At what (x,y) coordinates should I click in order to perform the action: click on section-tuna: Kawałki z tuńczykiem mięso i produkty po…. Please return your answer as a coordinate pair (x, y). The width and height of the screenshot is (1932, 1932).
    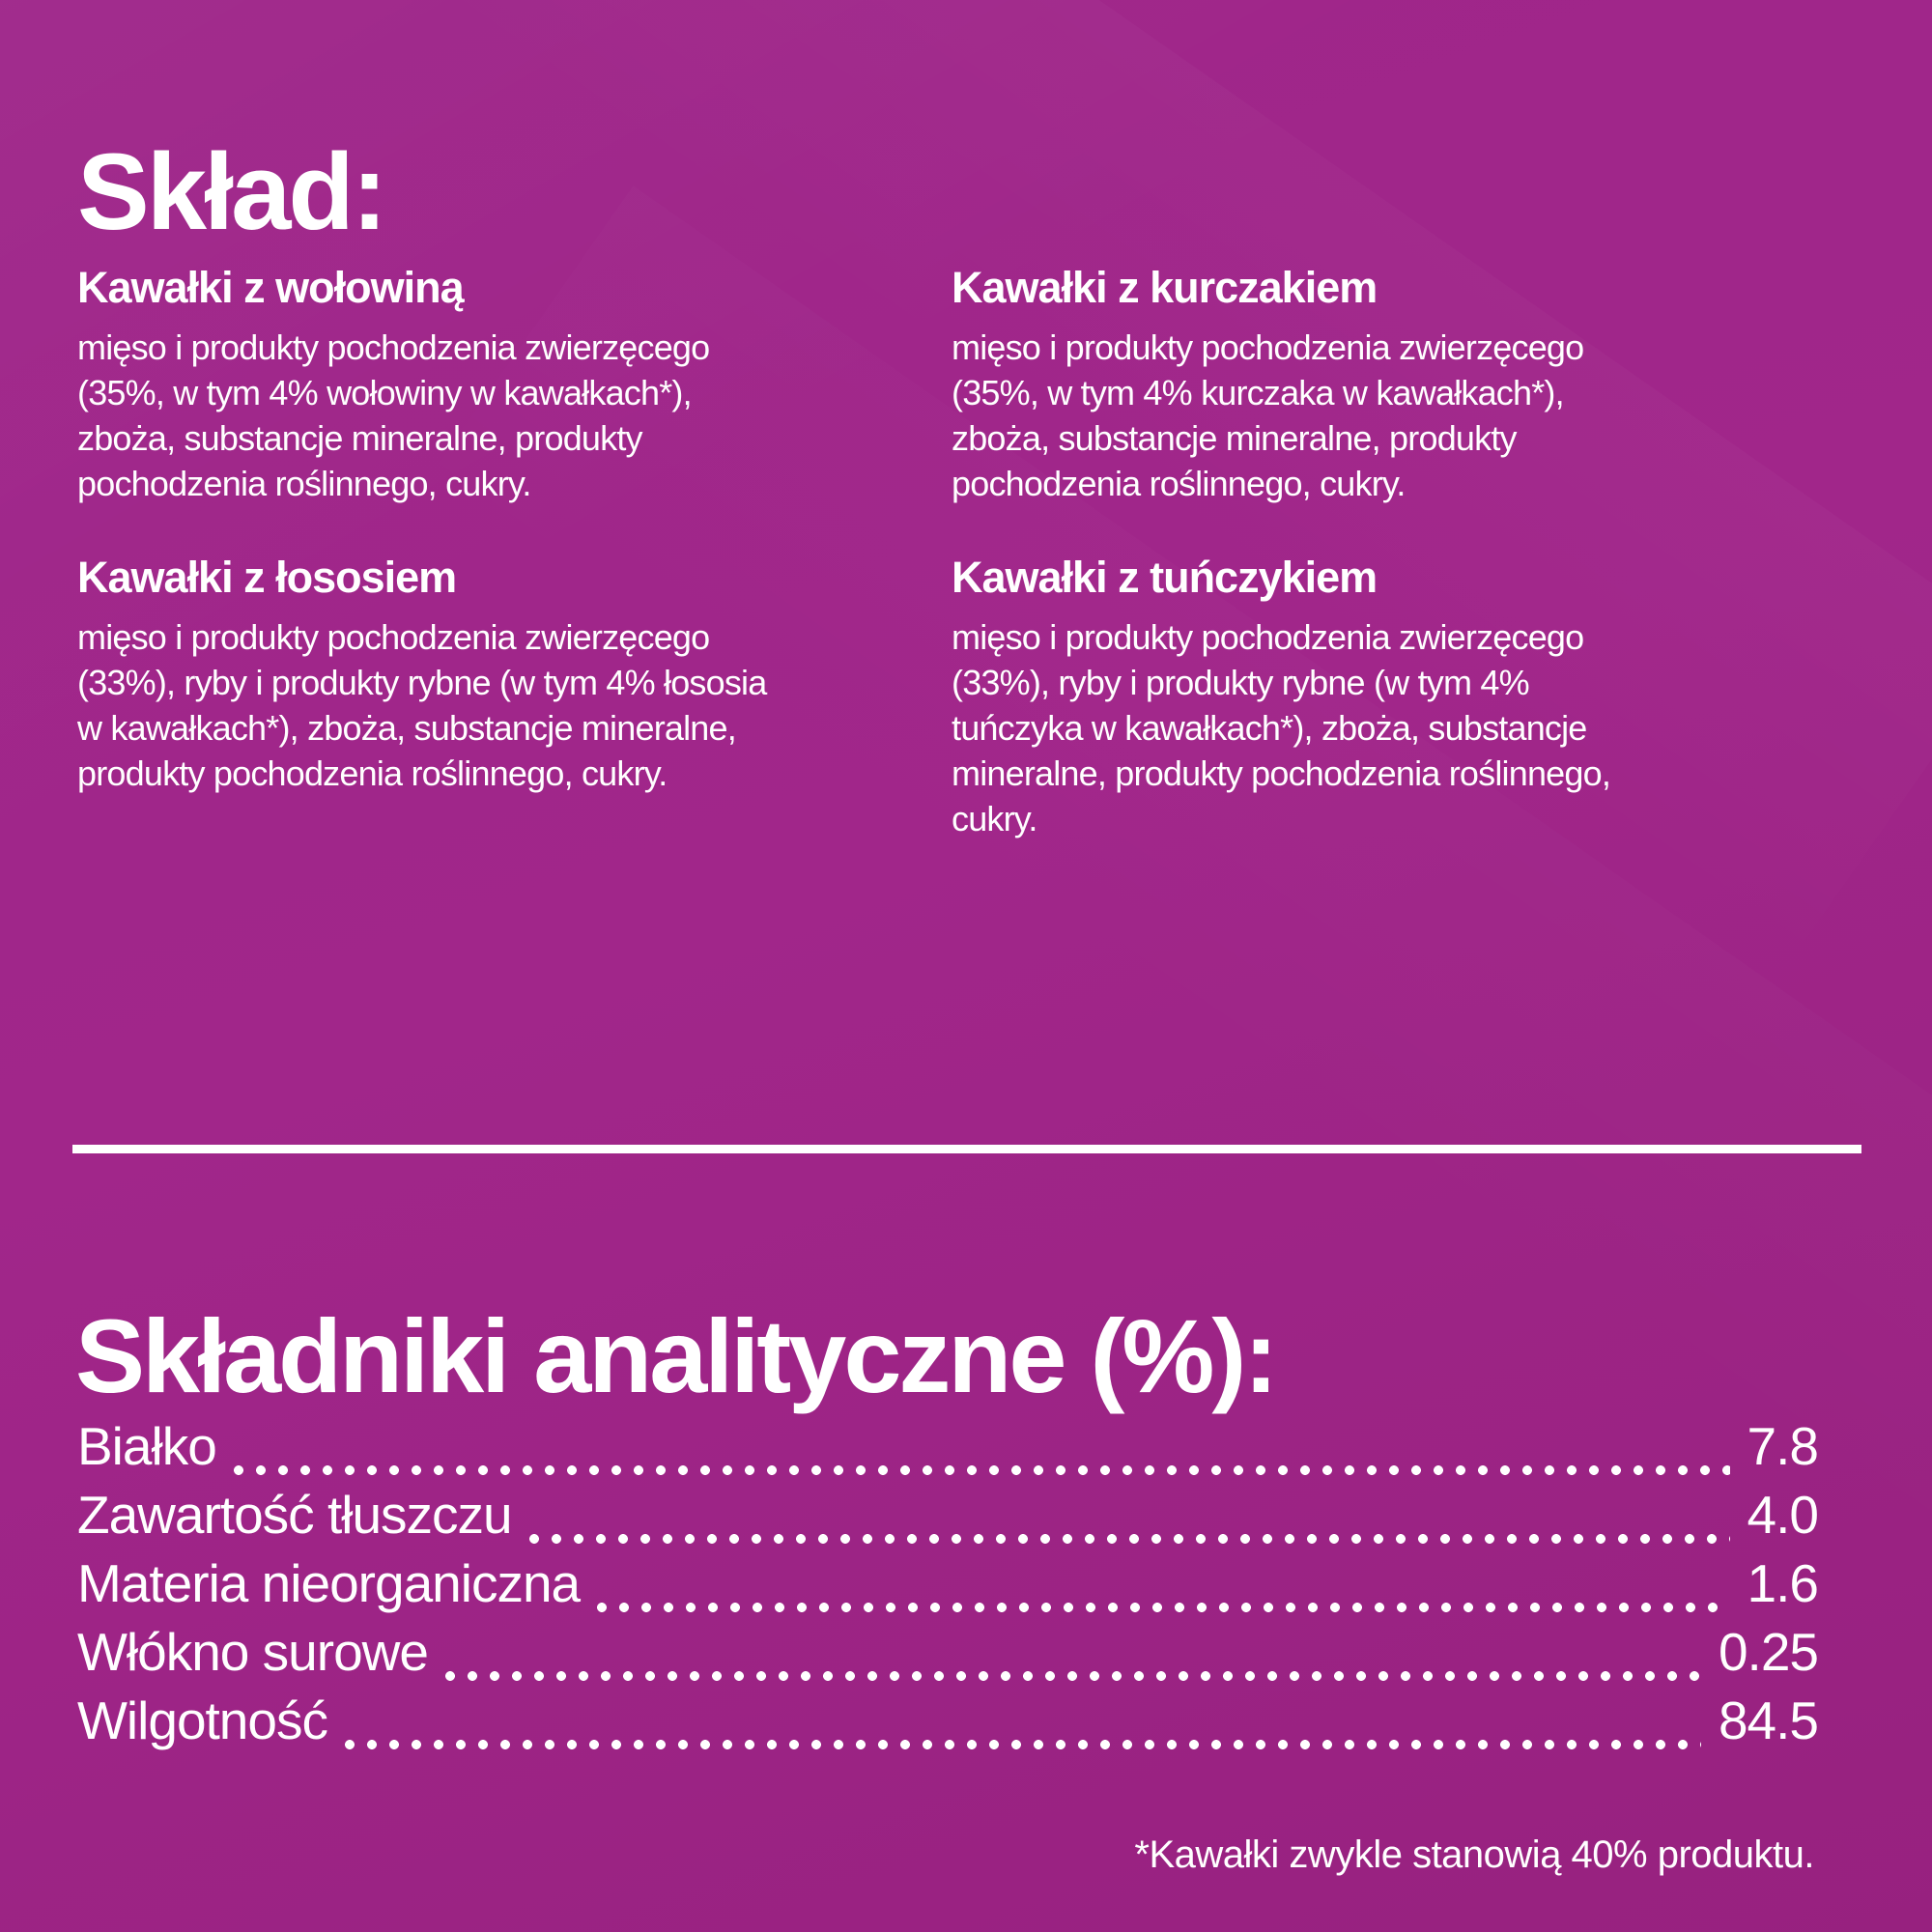
    Looking at the image, I should click on (1302, 697).